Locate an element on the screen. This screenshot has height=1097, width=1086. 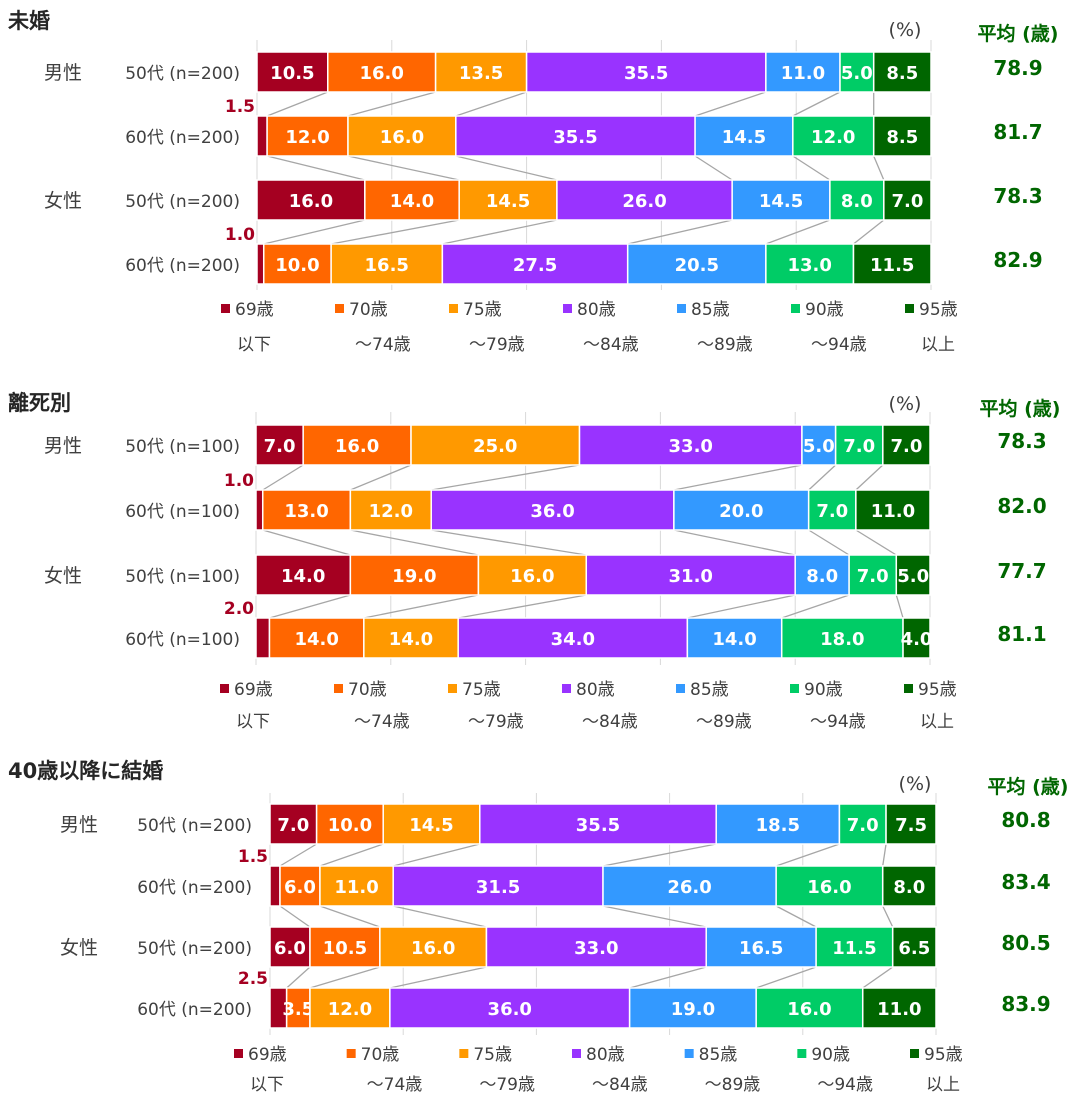
data-label: 8.5 is located at coordinates (902, 137).